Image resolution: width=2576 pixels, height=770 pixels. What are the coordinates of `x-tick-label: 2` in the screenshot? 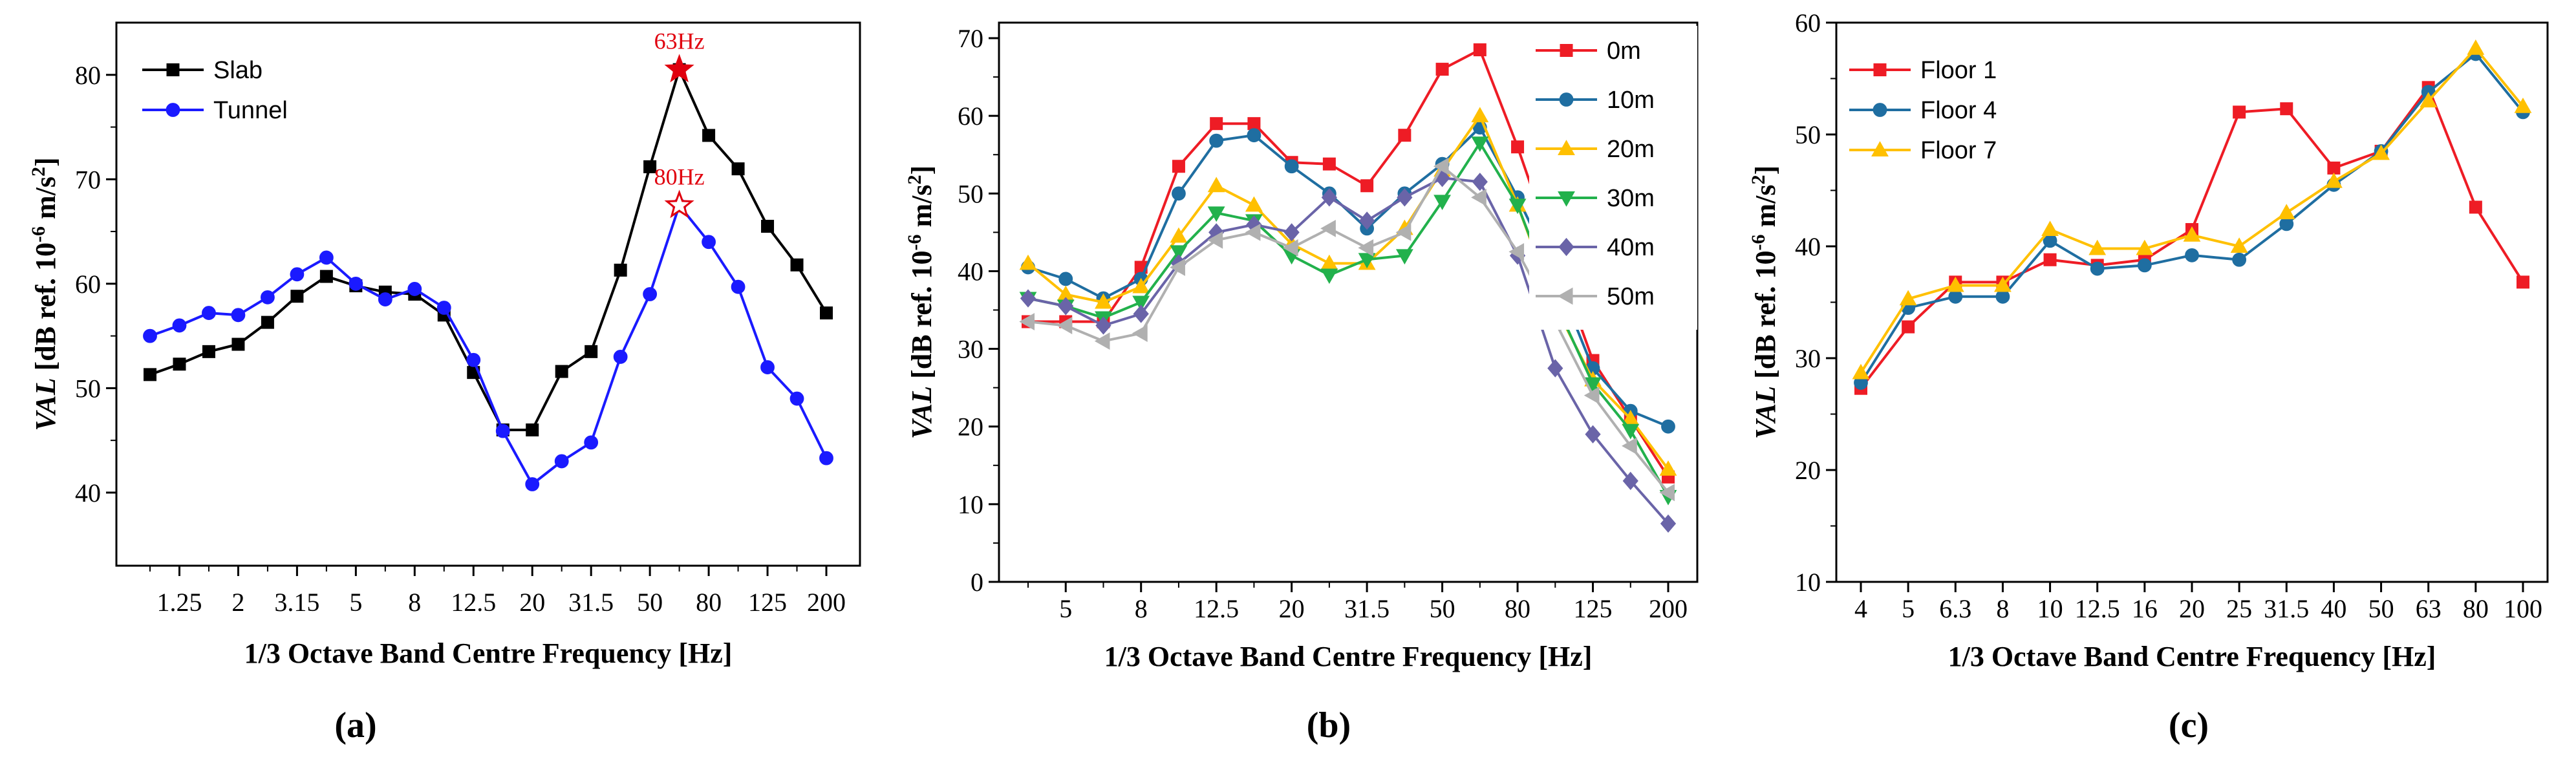 It's located at (237, 602).